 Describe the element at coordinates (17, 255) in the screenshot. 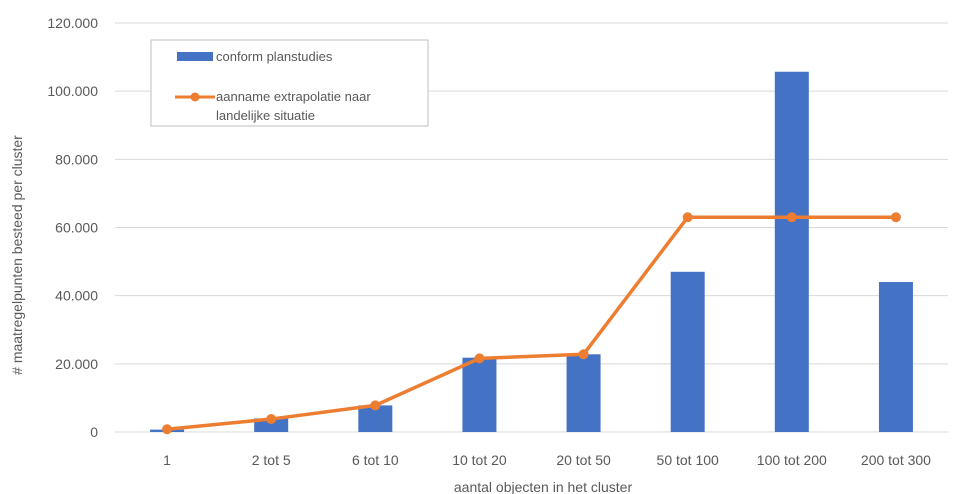

I see `y-axis-title: # maatregelpunten besteed per cluster` at that location.